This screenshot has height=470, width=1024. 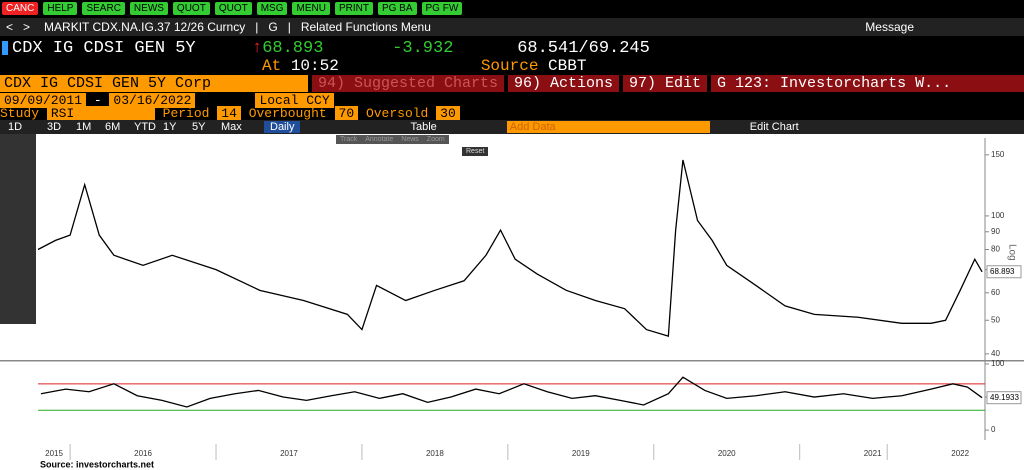 I want to click on ob: 70, so click(x=346, y=113).